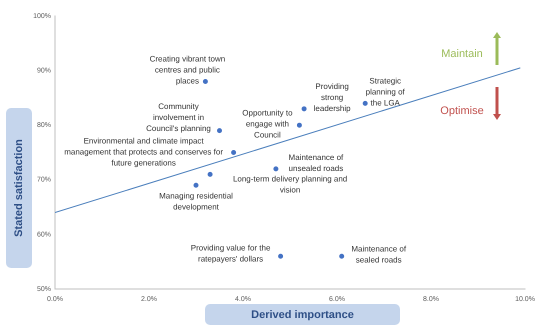 The height and width of the screenshot is (325, 560). Describe the element at coordinates (333, 98) in the screenshot. I see `annotation: Providing strong leadership` at that location.